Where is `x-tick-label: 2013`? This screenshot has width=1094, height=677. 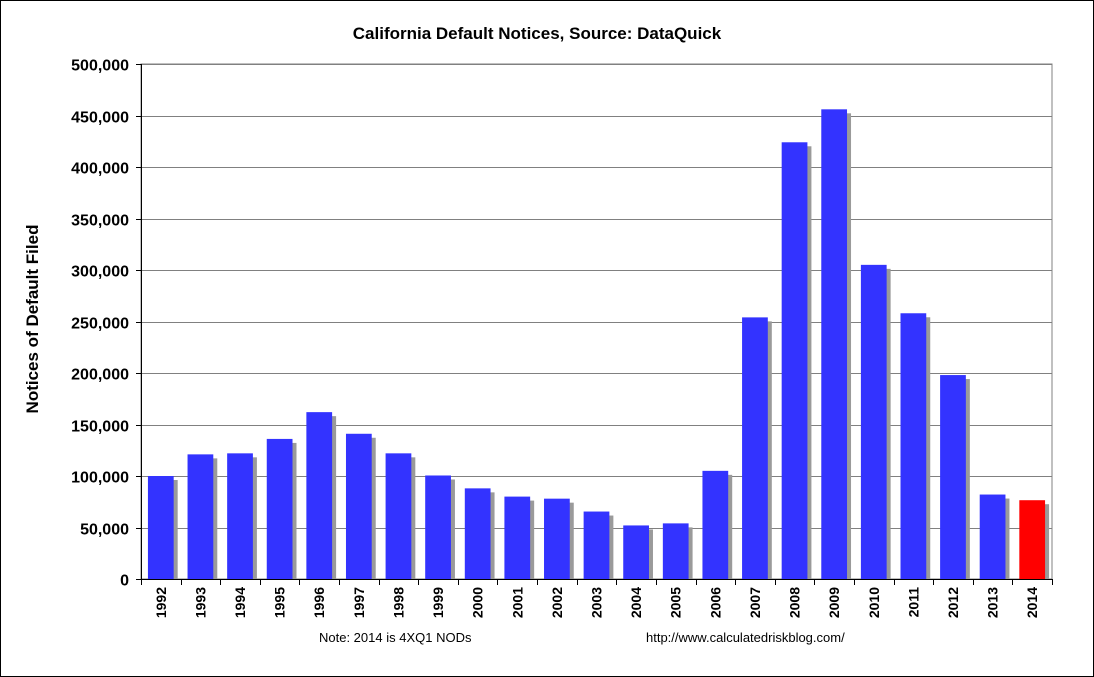
x-tick-label: 2013 is located at coordinates (993, 602).